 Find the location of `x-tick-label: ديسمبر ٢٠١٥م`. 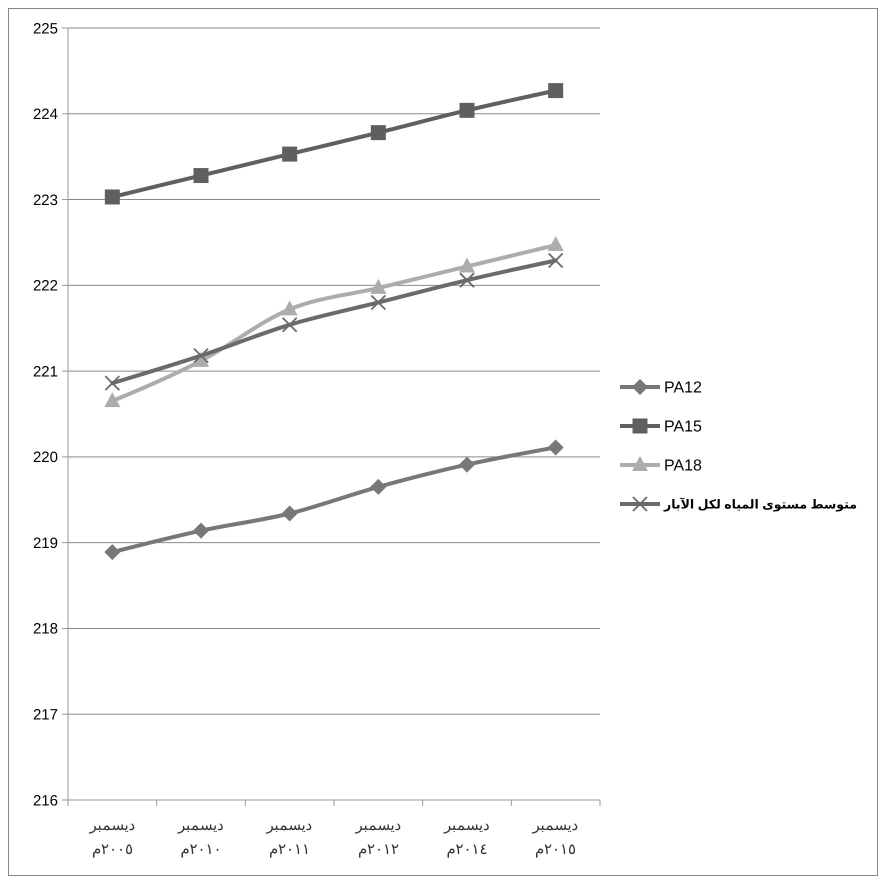

x-tick-label: ديسمبر ٢٠١٥م is located at coordinates (555, 837).